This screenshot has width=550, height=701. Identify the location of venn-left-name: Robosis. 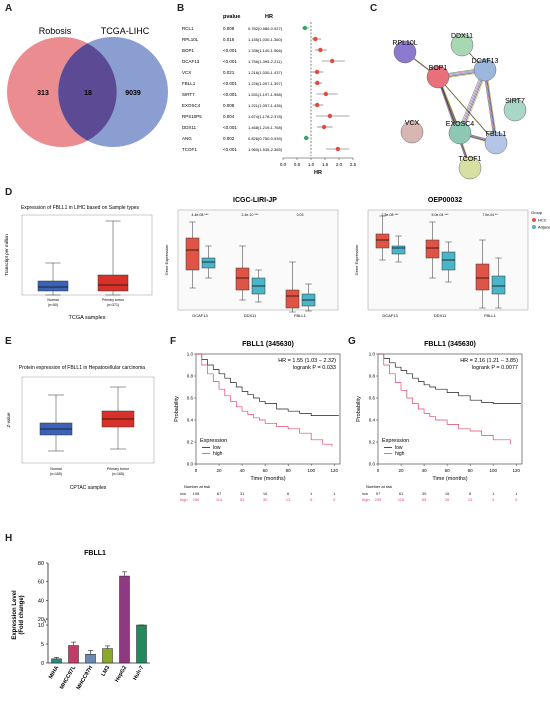
(55, 31).